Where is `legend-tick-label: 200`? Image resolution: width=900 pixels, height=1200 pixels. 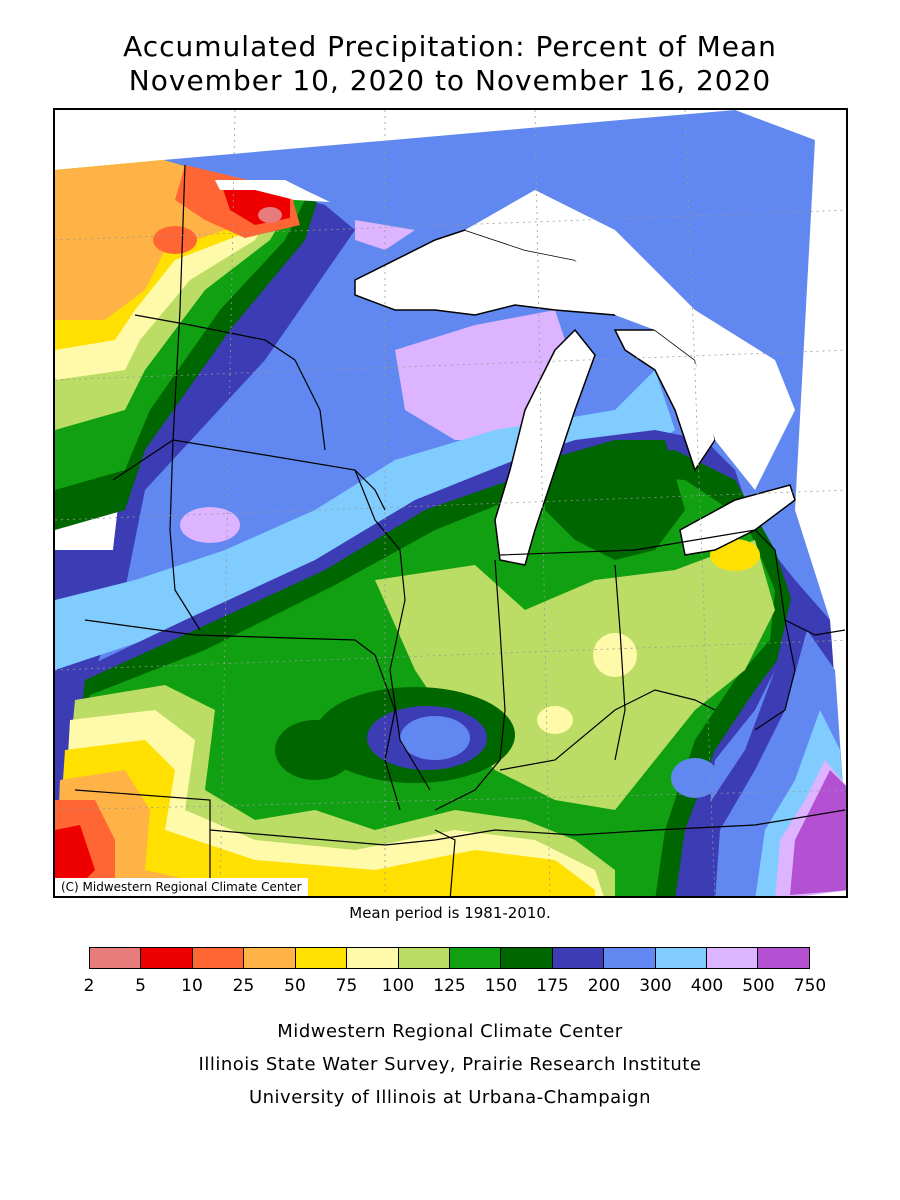
legend-tick-label: 200 is located at coordinates (604, 986).